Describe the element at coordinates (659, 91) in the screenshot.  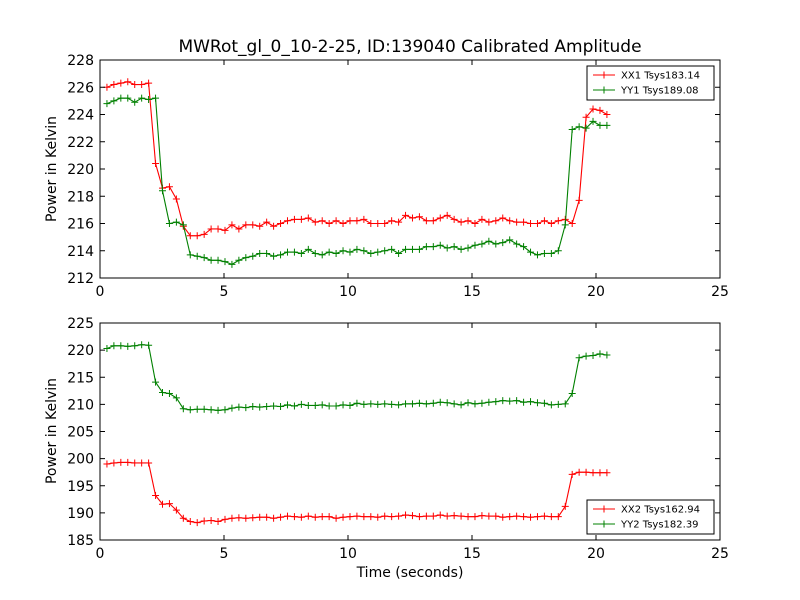
I see `legend-label: YY1 Tsys189.08` at that location.